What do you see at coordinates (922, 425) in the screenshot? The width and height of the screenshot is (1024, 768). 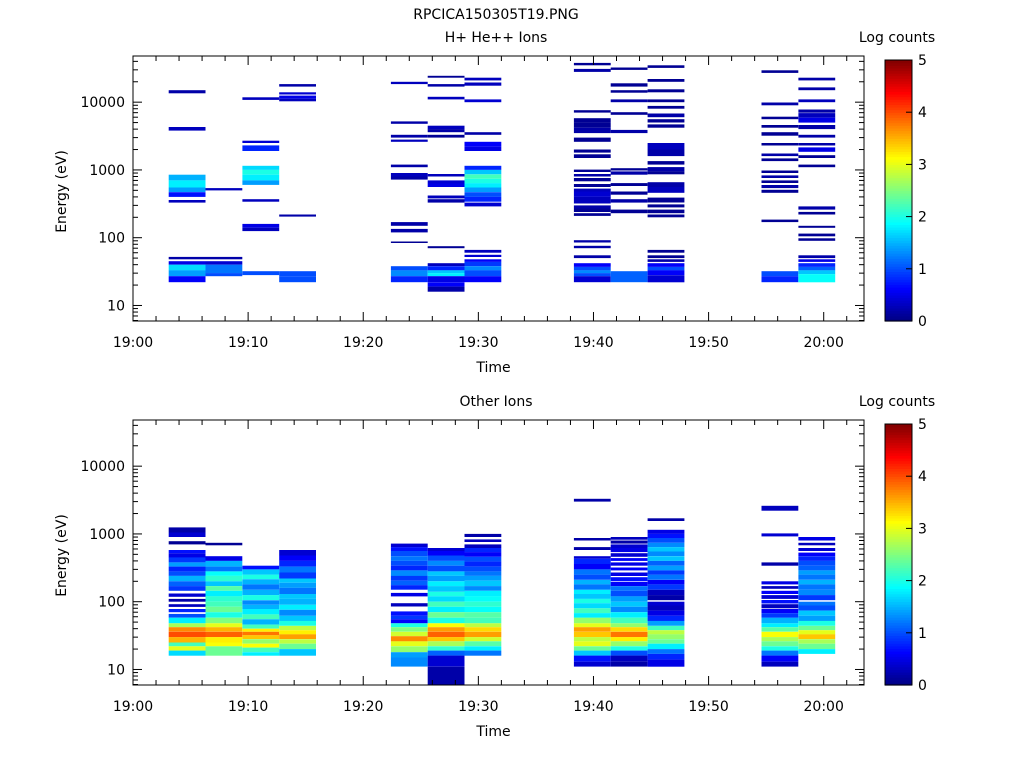 I see `colorbar-tick-label: 5` at bounding box center [922, 425].